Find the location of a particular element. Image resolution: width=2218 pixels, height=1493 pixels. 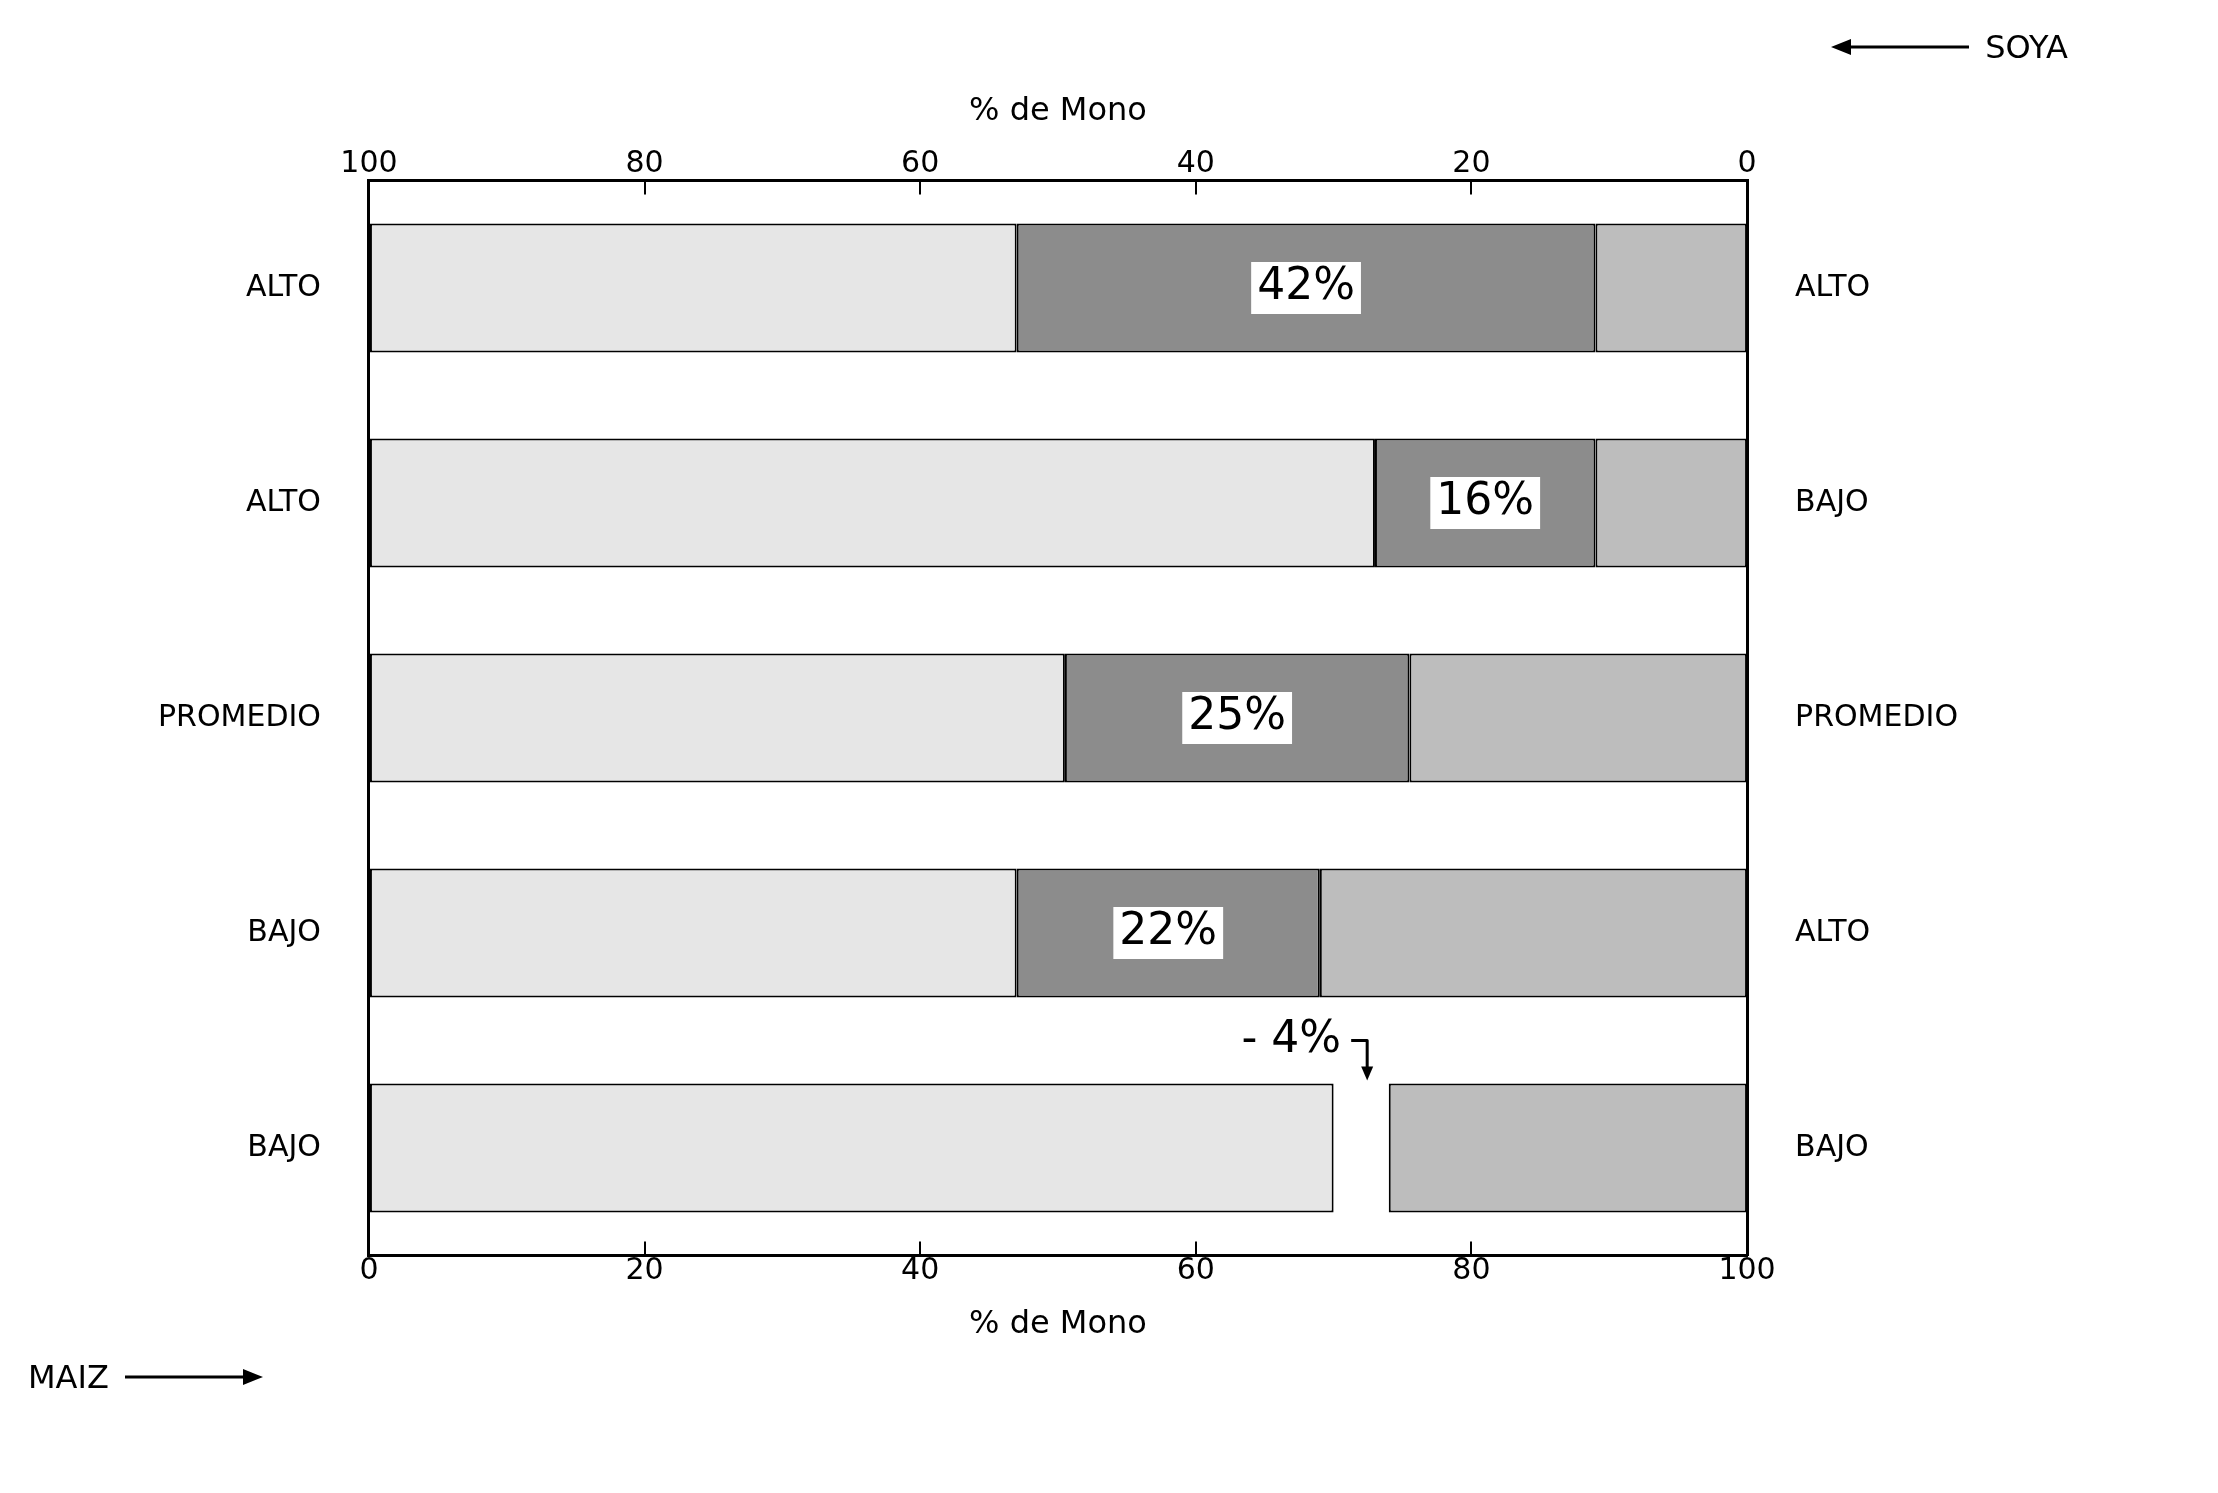

annotation: - 4% is located at coordinates (1291, 1036).